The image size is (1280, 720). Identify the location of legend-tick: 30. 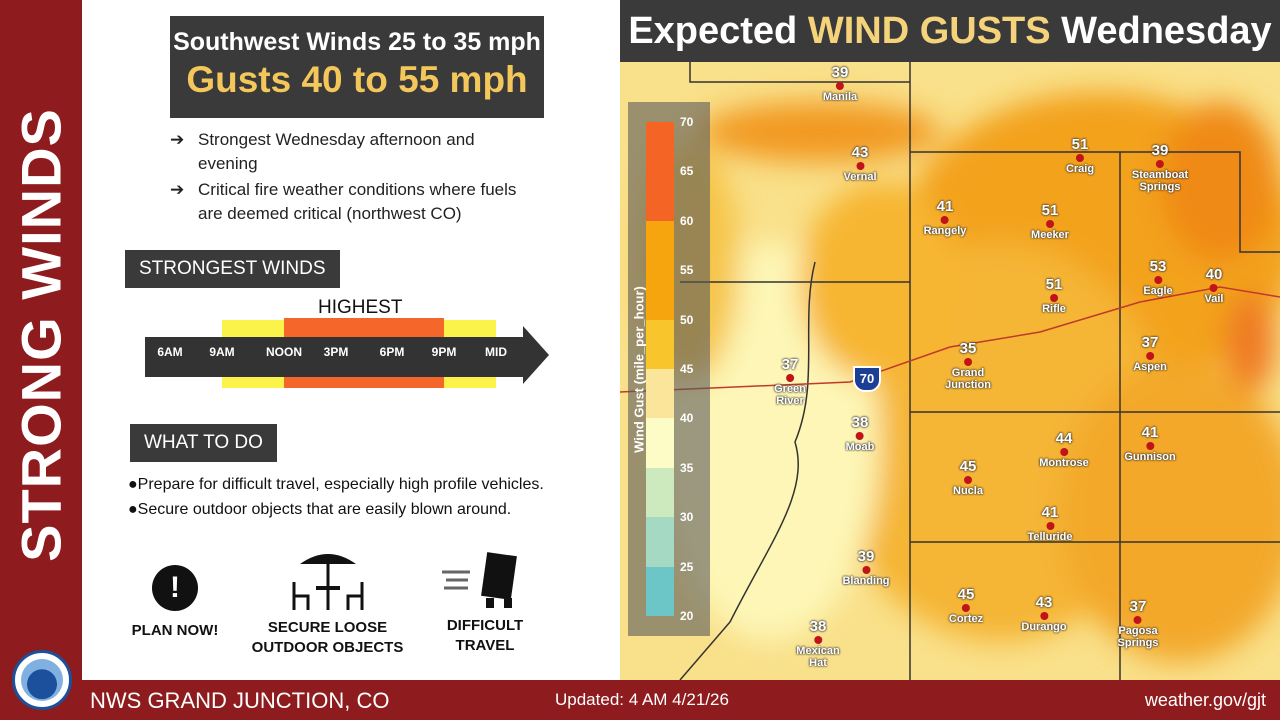
(687, 517).